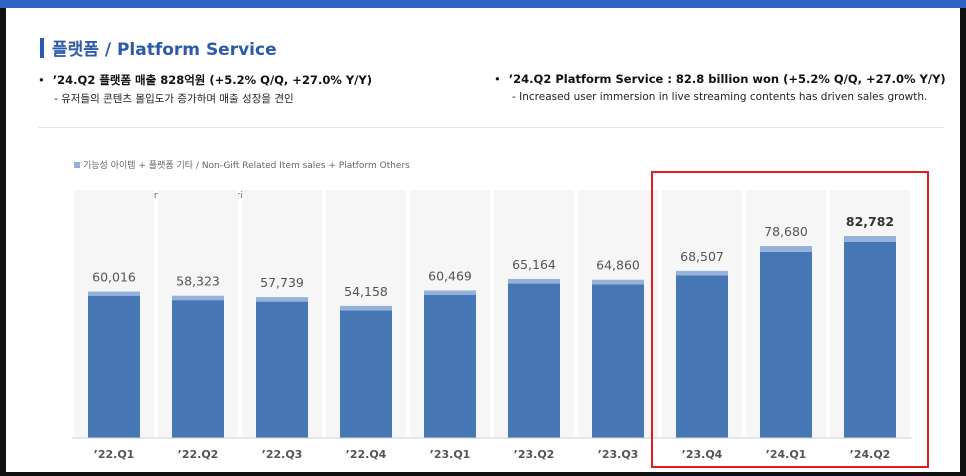  I want to click on bar-total-label: 60,016, so click(114, 277).